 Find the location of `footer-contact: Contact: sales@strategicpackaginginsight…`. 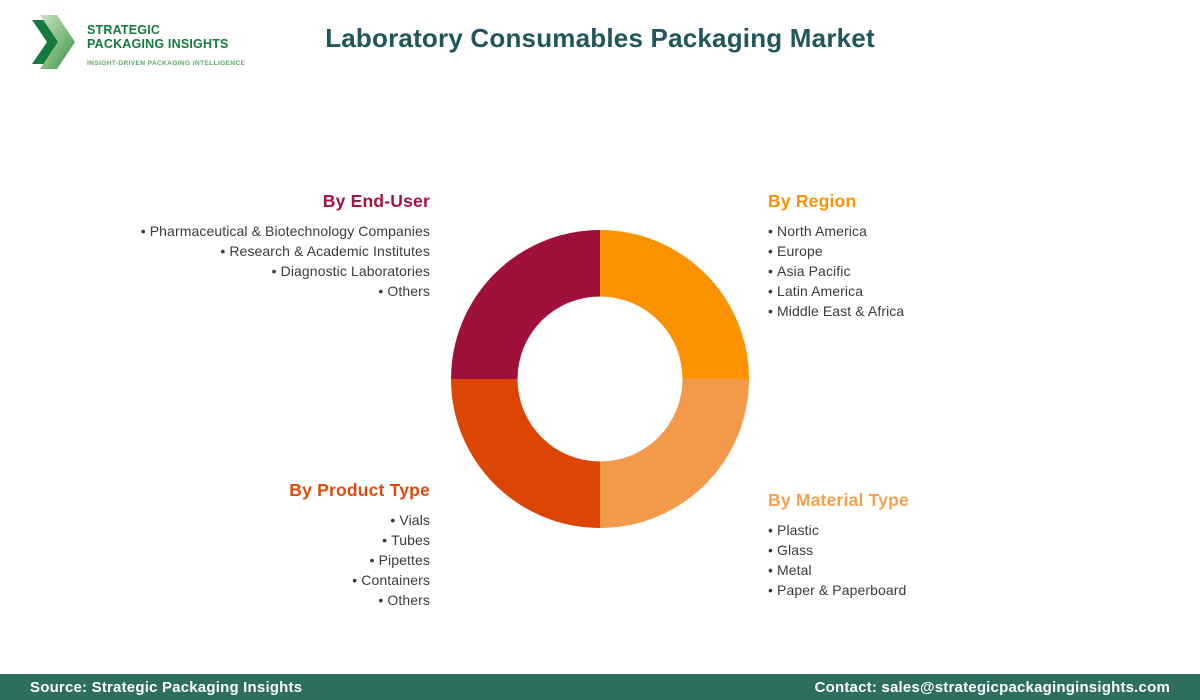

footer-contact: Contact: sales@strategicpackaginginsight… is located at coordinates (992, 687).